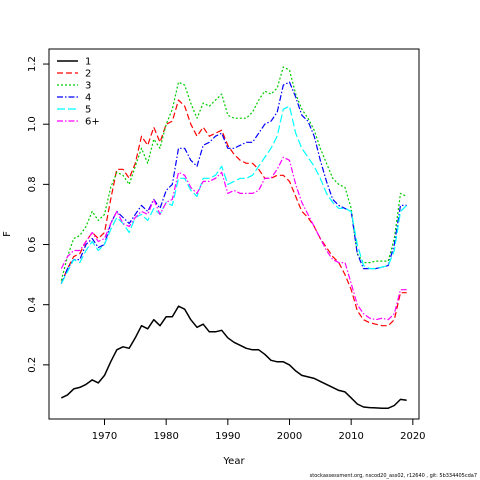 This screenshot has height=480, width=480. Describe the element at coordinates (227, 436) in the screenshot. I see `x-tick-label: 1990` at that location.